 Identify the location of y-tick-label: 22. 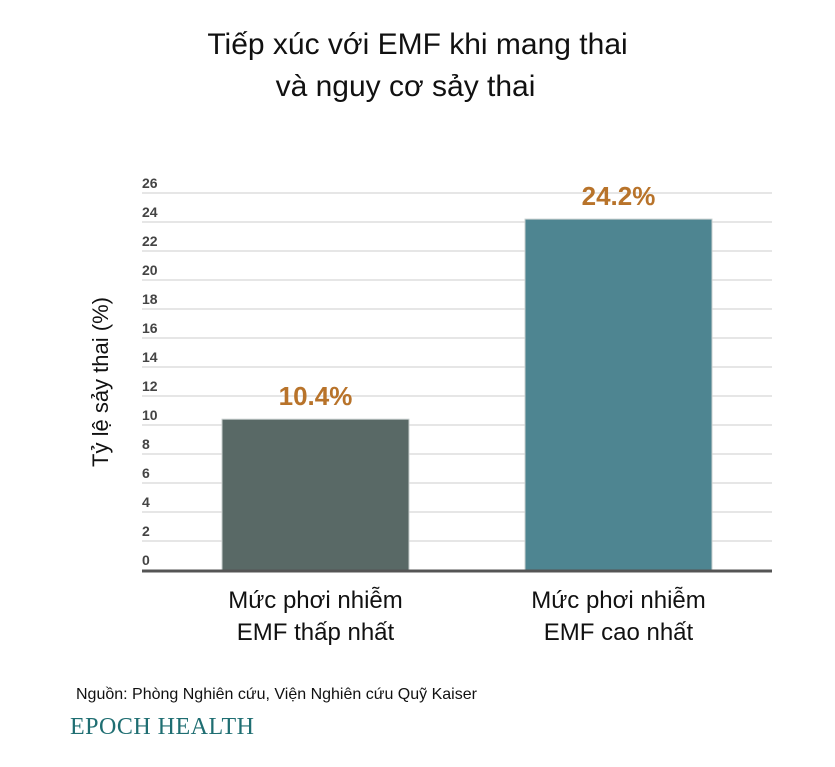
(150, 241).